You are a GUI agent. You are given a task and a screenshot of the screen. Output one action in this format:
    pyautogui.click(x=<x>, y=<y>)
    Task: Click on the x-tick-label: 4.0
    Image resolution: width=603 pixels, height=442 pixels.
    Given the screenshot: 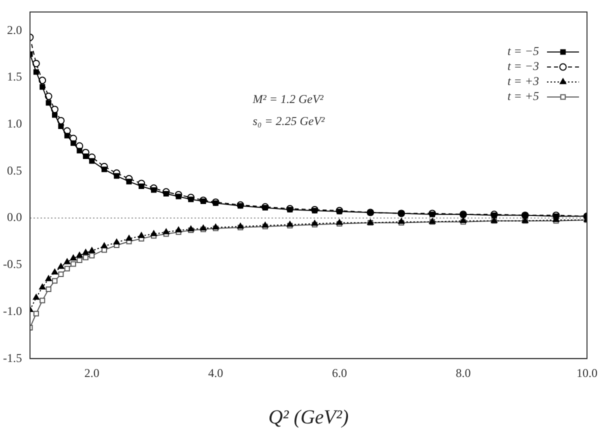 What is the action you would take?
    pyautogui.click(x=216, y=373)
    